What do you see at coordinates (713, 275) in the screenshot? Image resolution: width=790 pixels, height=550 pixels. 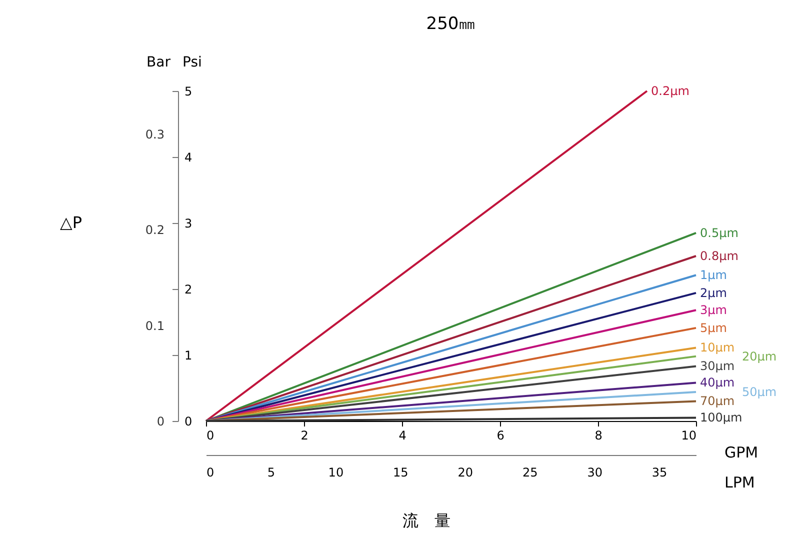 I see `series-label: 1μm` at bounding box center [713, 275].